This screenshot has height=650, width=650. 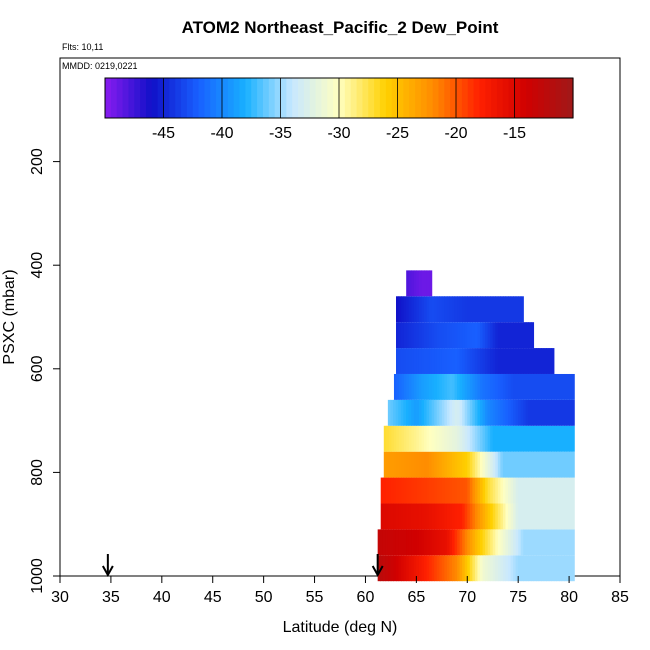 I want to click on x-axis-label: Latitude (deg N), so click(x=340, y=627).